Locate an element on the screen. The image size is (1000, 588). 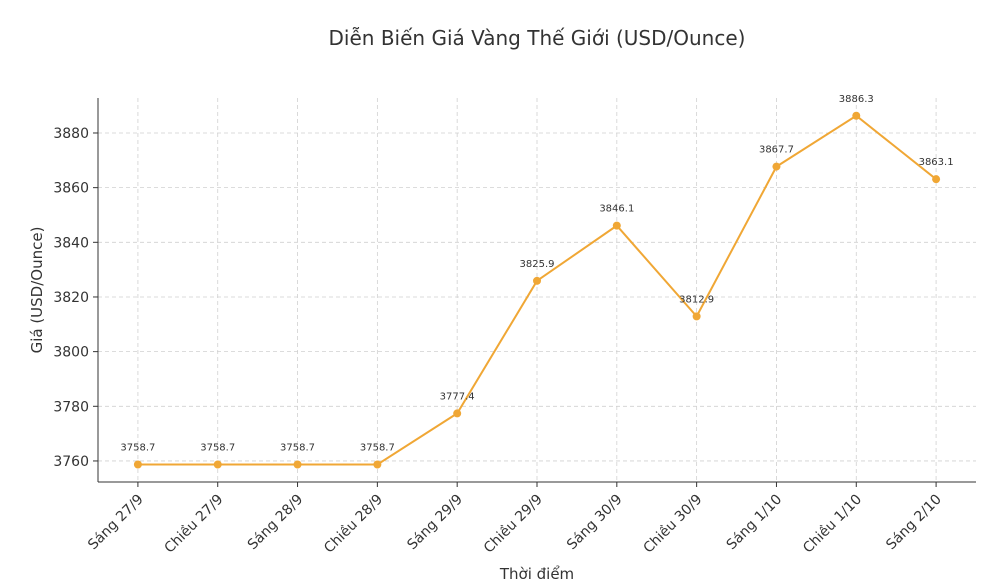
x-tick-label: Chiều 28/9 is located at coordinates (353, 524).